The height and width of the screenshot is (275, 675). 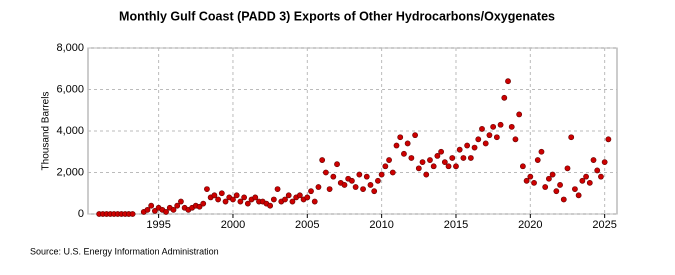 I want to click on y-axis-label: Thousand Barrels, so click(x=46, y=131).